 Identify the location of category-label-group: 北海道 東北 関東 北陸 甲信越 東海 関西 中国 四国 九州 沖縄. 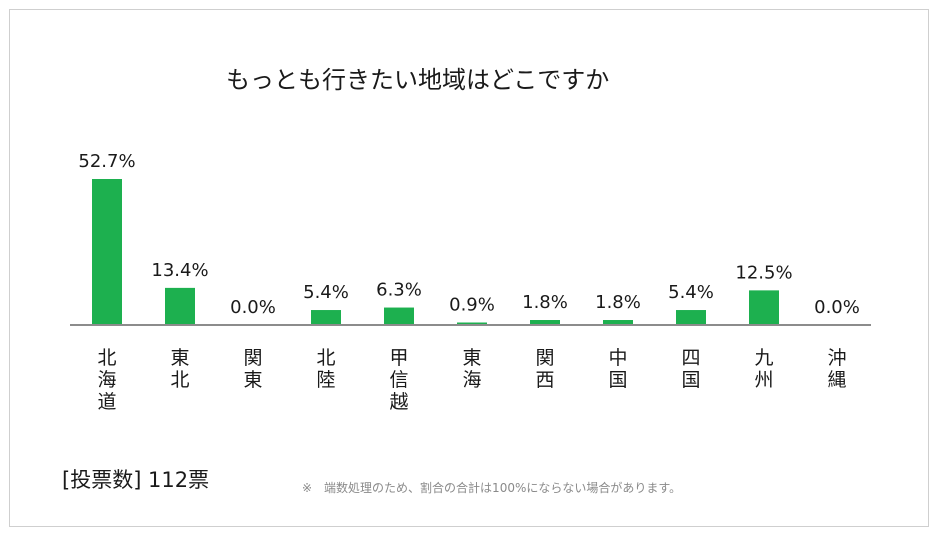
(471, 380).